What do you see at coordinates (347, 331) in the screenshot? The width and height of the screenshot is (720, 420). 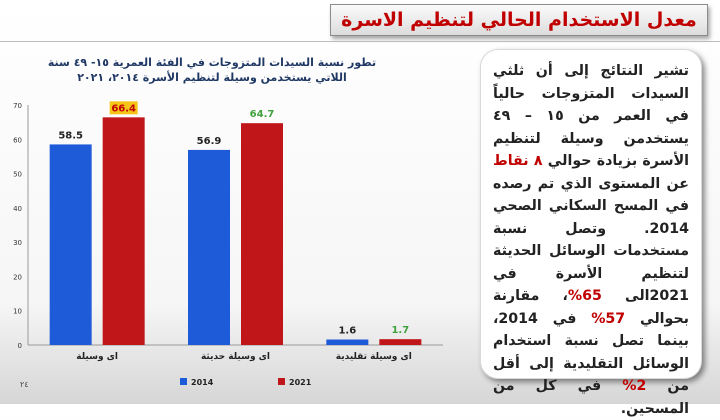 I see `data-label: 1.6` at bounding box center [347, 331].